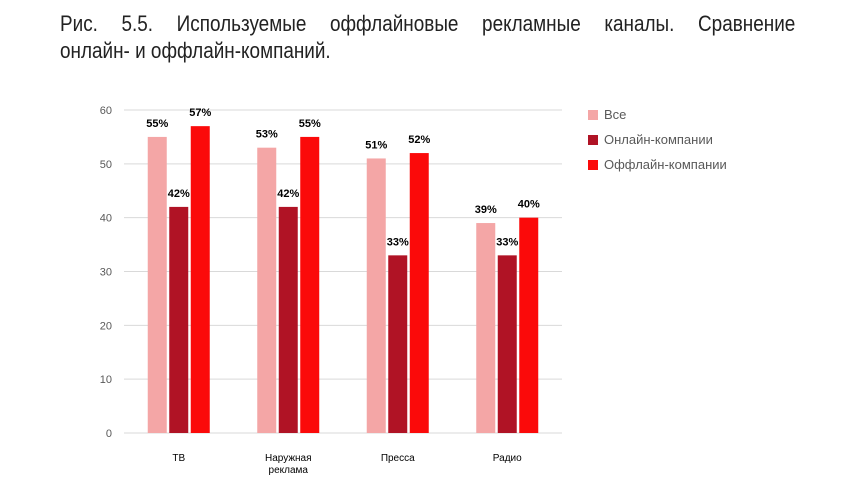  I want to click on data-label: 57%, so click(200, 113).